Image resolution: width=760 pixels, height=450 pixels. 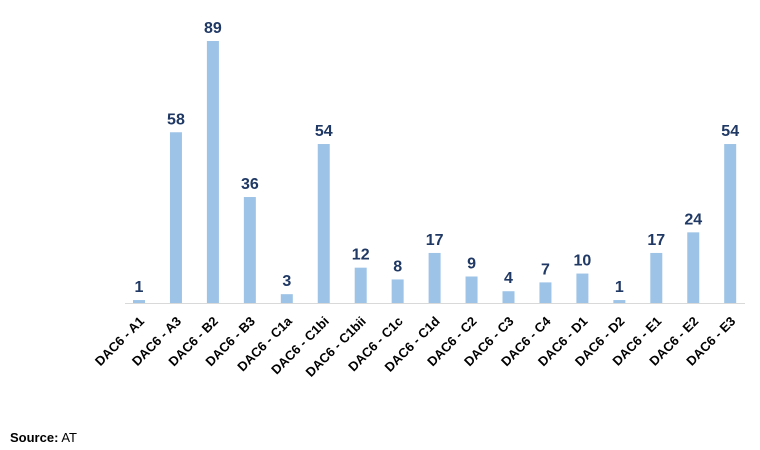 What do you see at coordinates (361, 255) in the screenshot?
I see `value-label: 12` at bounding box center [361, 255].